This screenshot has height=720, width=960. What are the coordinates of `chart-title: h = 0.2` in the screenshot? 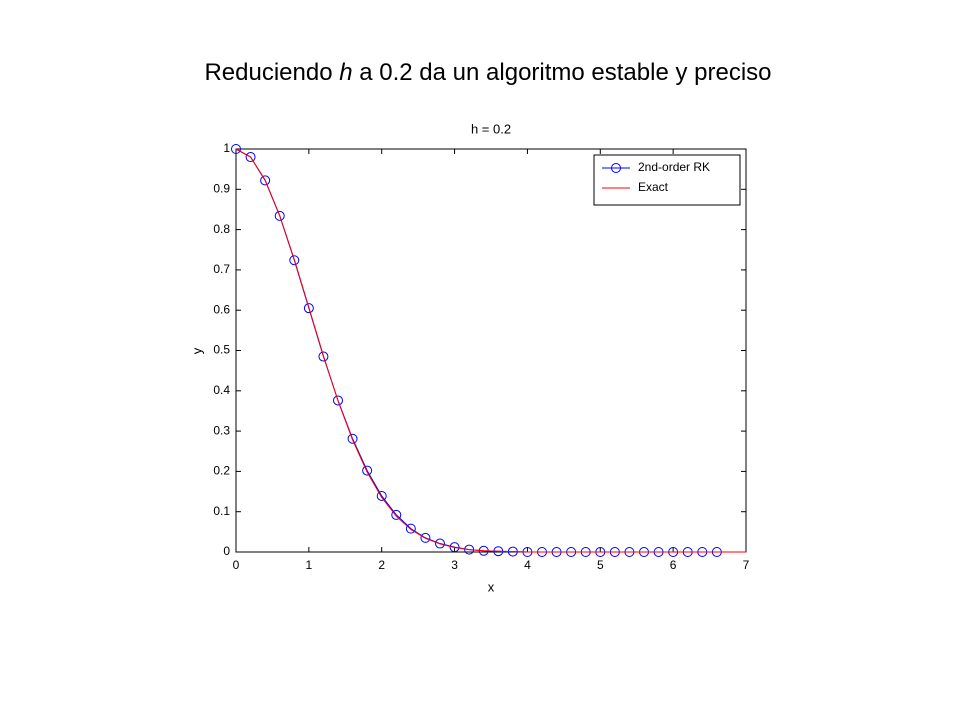 It's located at (491, 128).